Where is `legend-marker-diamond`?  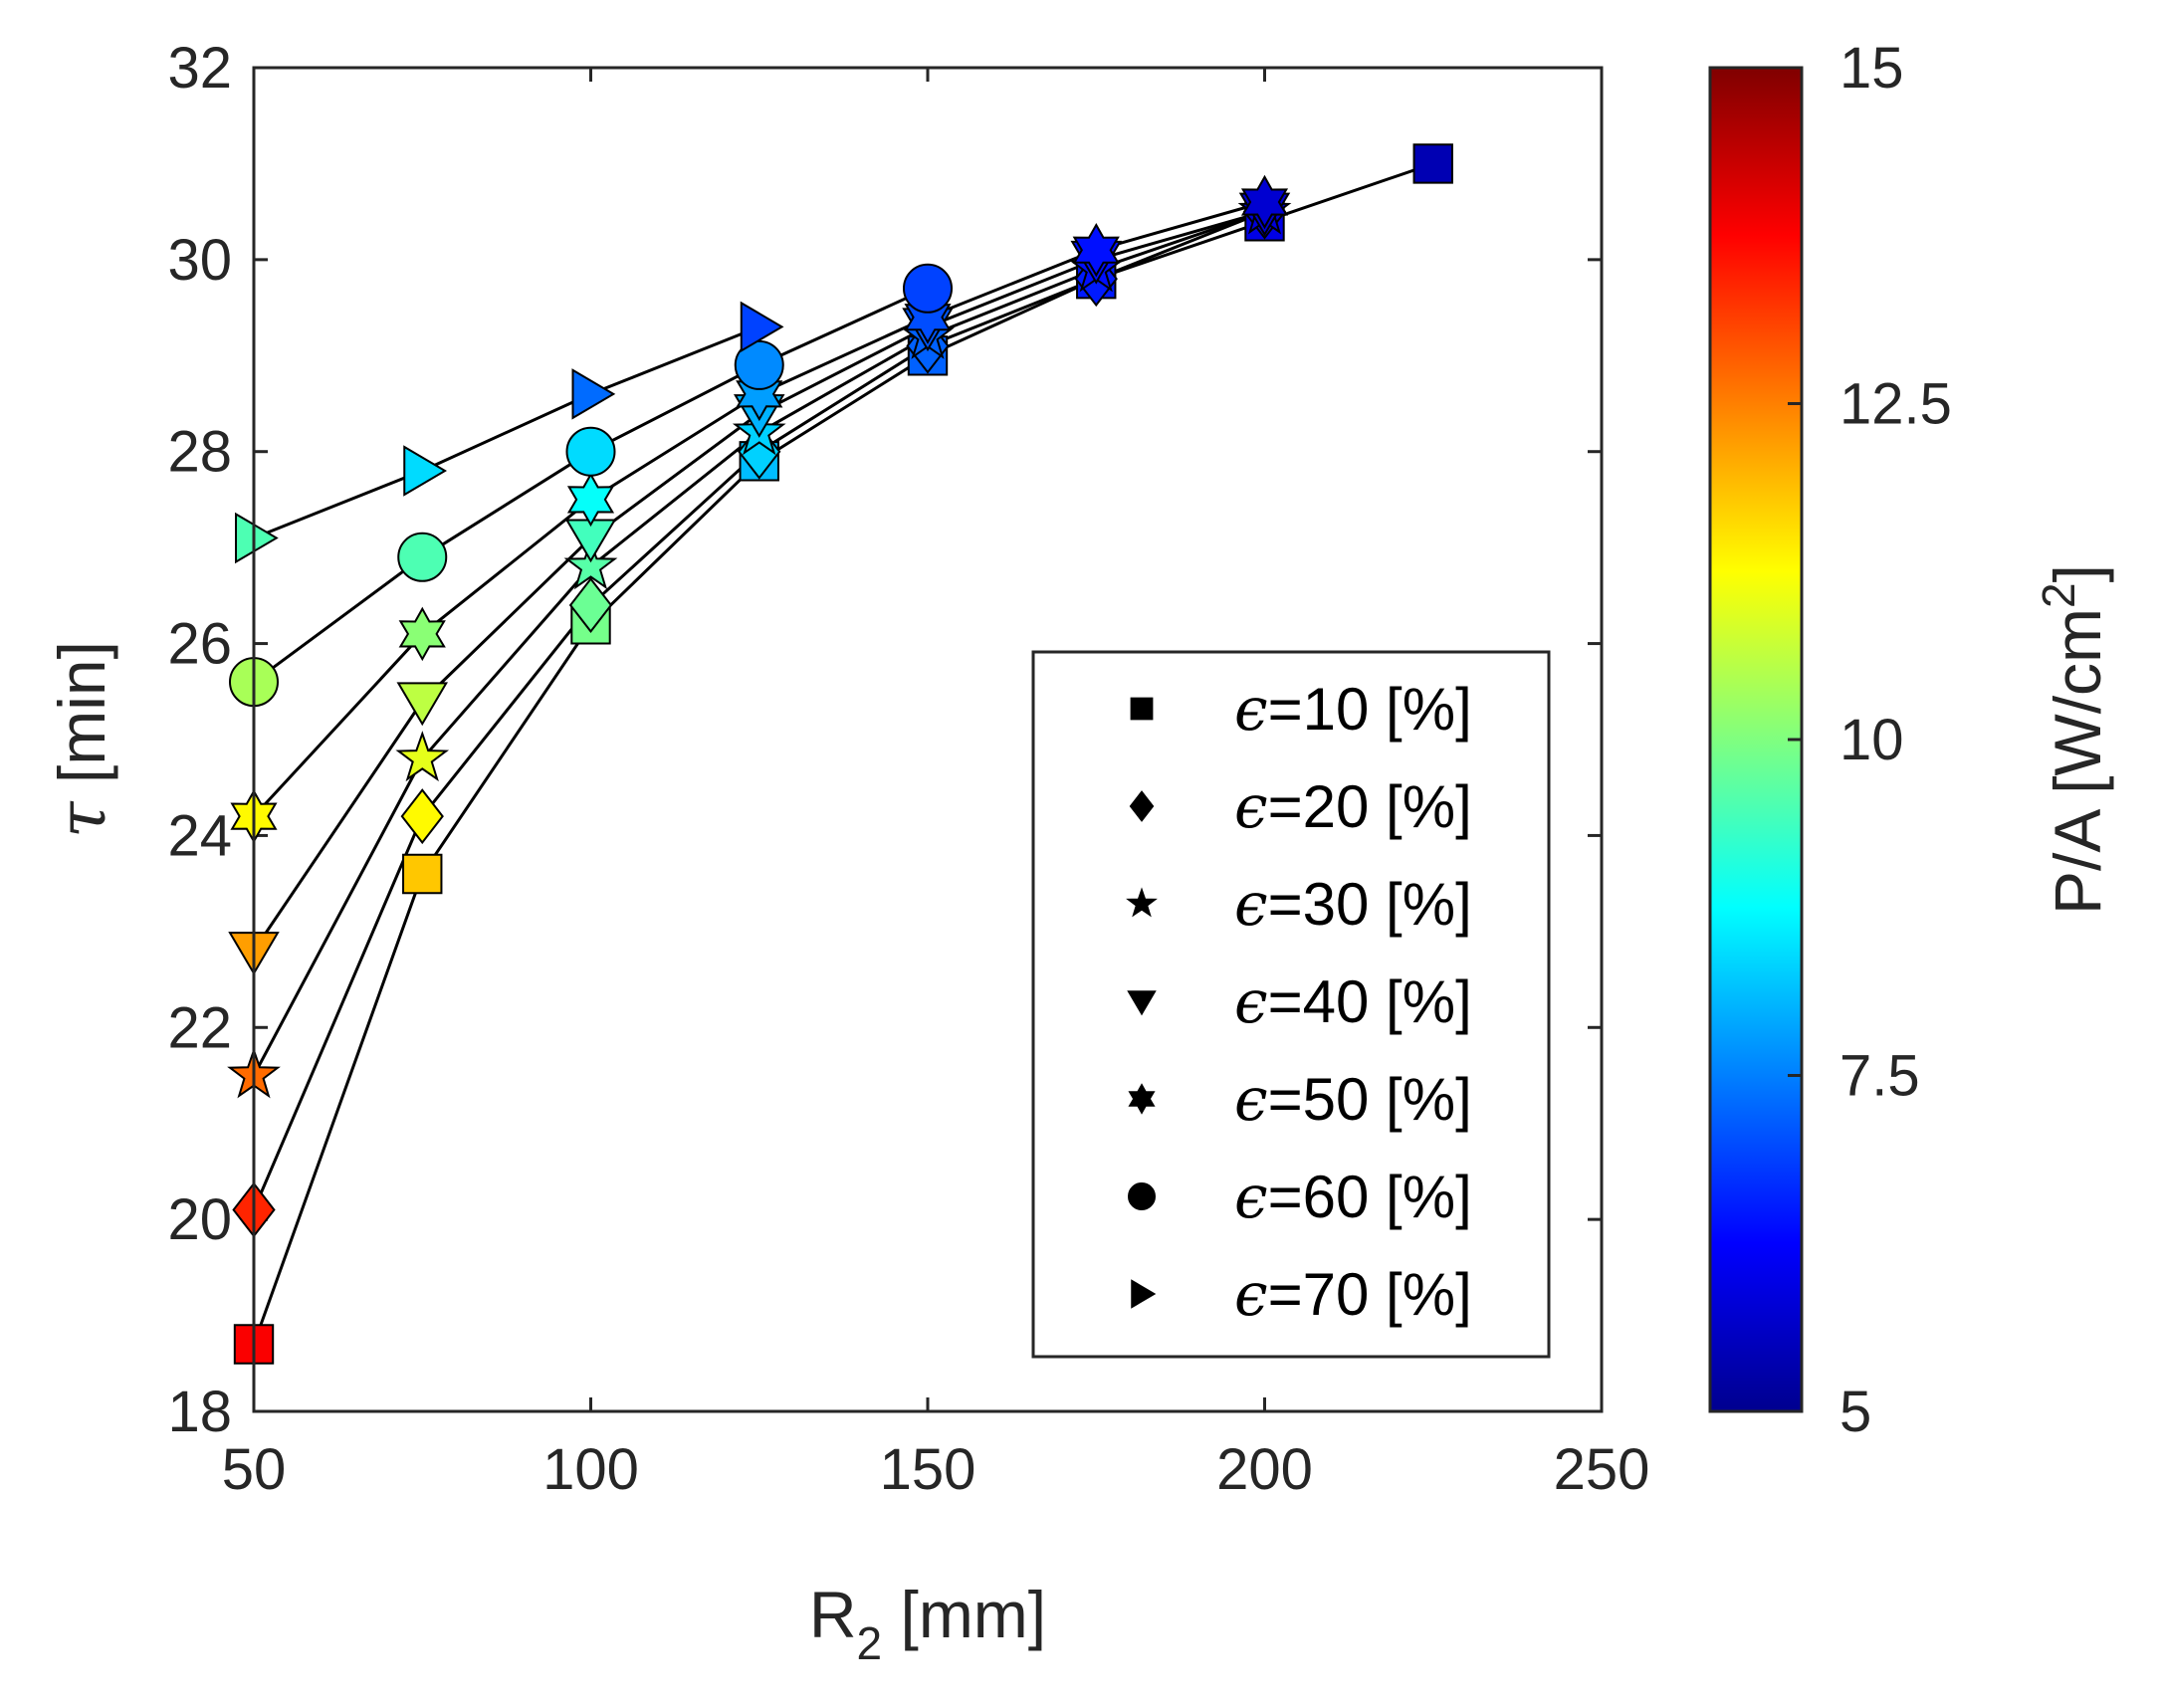
legend-marker-diamond is located at coordinates (1142, 806).